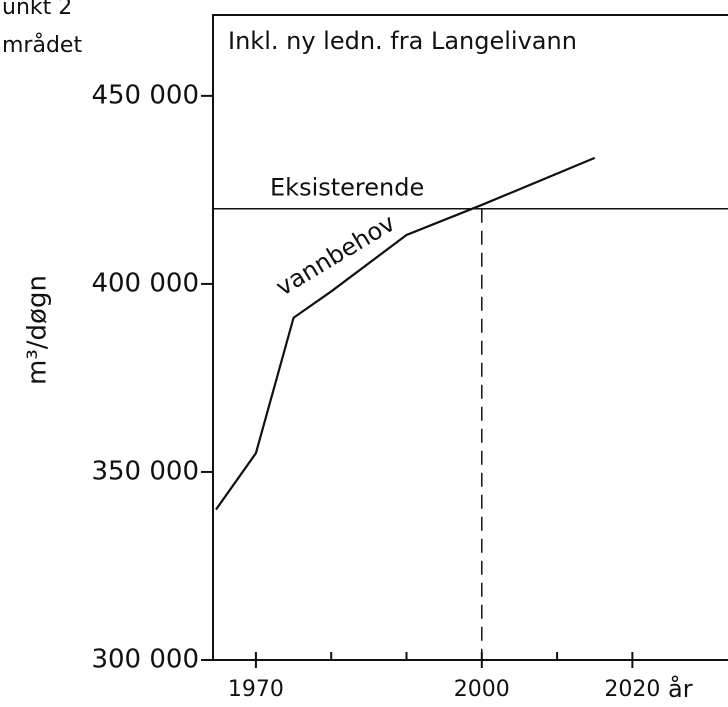 Image resolution: width=728 pixels, height=707 pixels. I want to click on y-tick-label: 300 000, so click(145, 660).